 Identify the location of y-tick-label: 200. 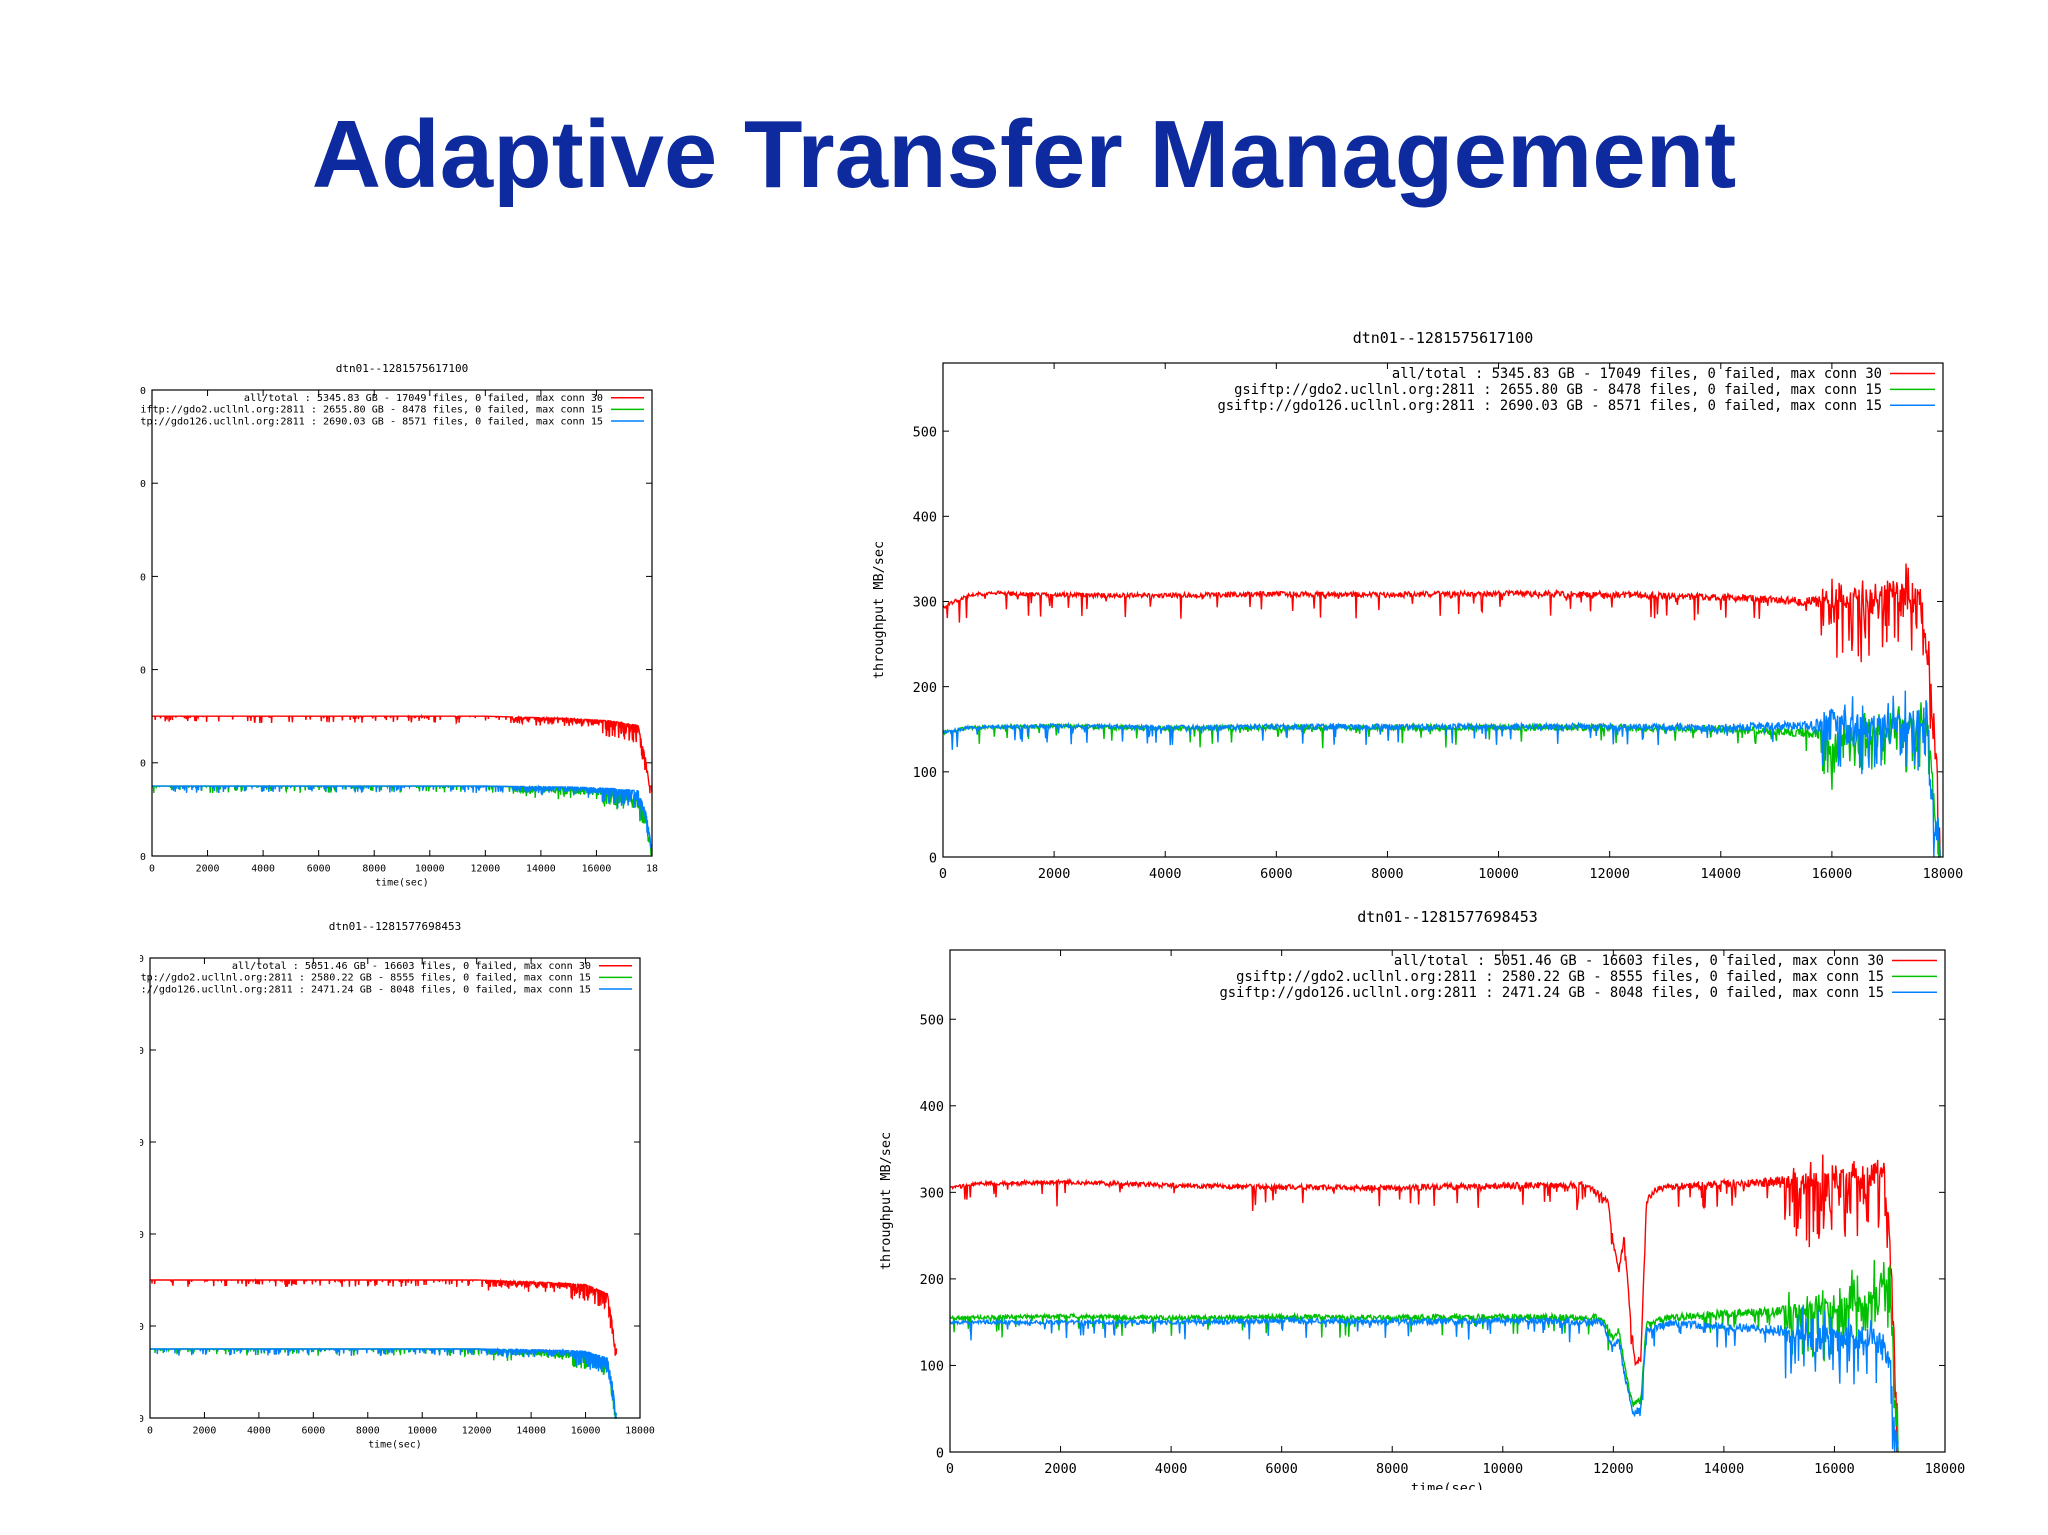
(925, 688).